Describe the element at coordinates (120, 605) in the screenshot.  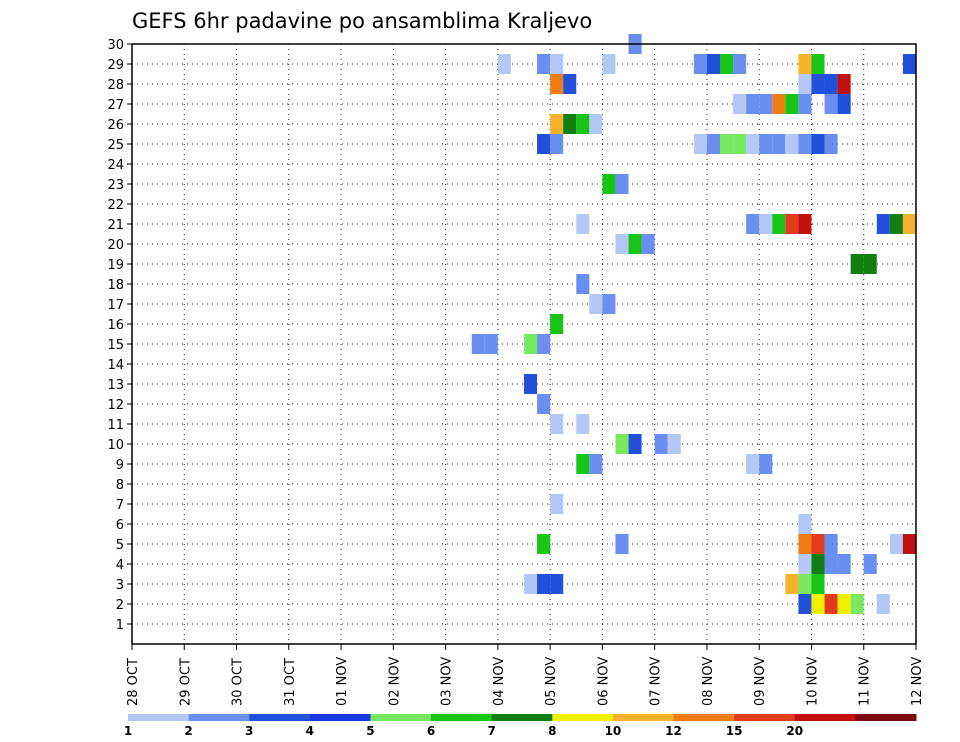
I see `y-tick-label: 2` at that location.